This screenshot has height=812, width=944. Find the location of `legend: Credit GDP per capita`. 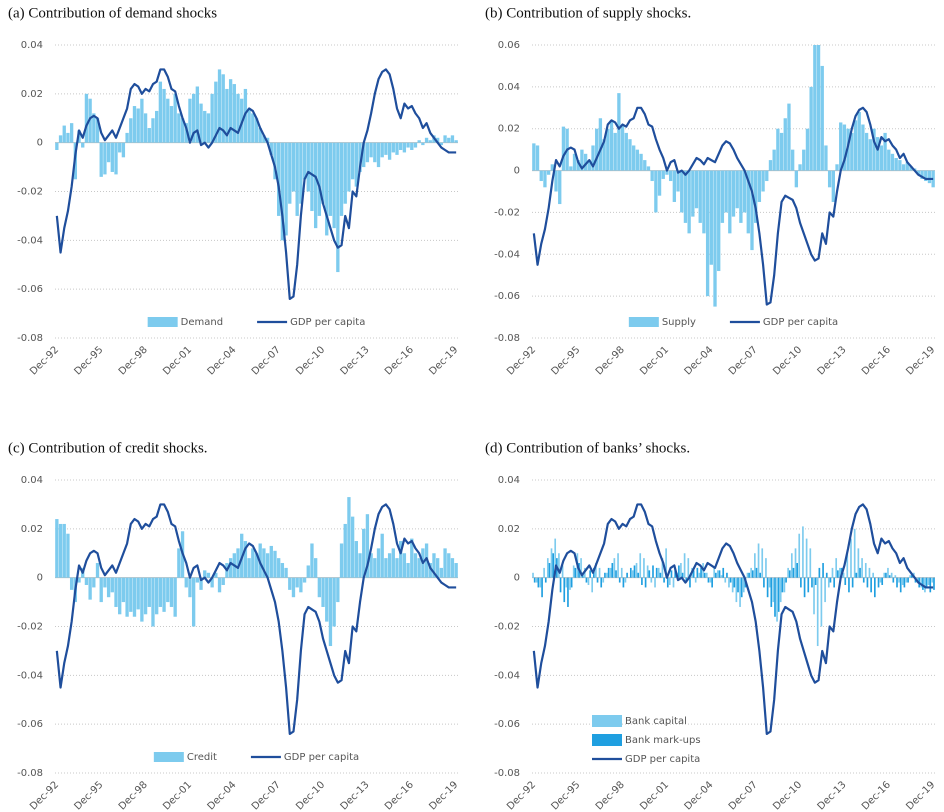

legend: Credit GDP per capita is located at coordinates (256, 757).